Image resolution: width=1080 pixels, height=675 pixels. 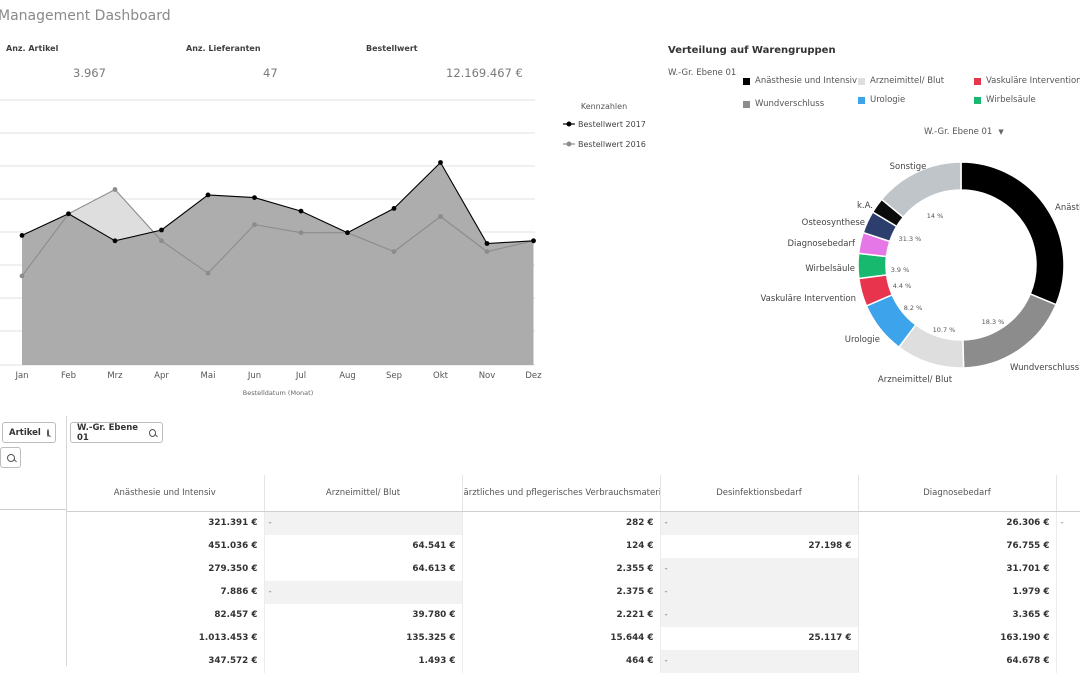 What do you see at coordinates (165, 615) in the screenshot?
I see `table-cell: 82.457 €` at bounding box center [165, 615].